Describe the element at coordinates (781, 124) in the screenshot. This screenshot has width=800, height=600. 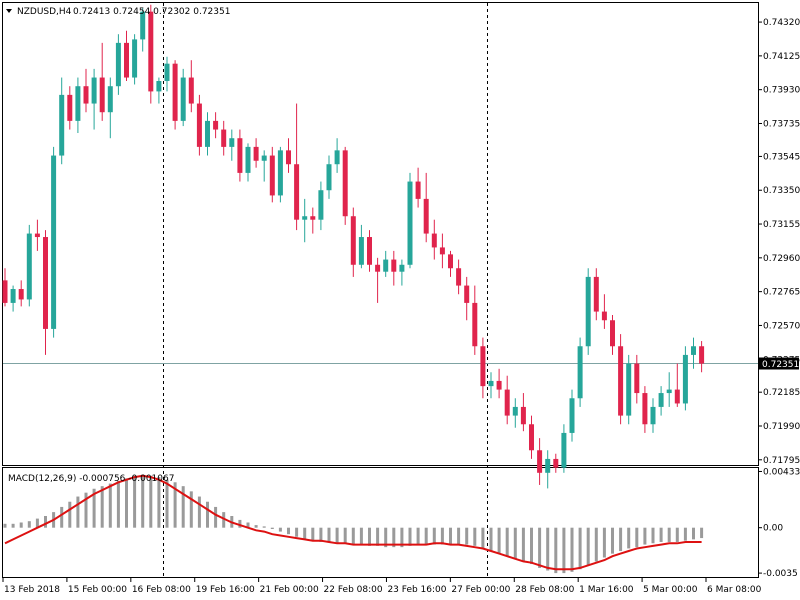
I see `price-tick-label: 0.73735` at that location.